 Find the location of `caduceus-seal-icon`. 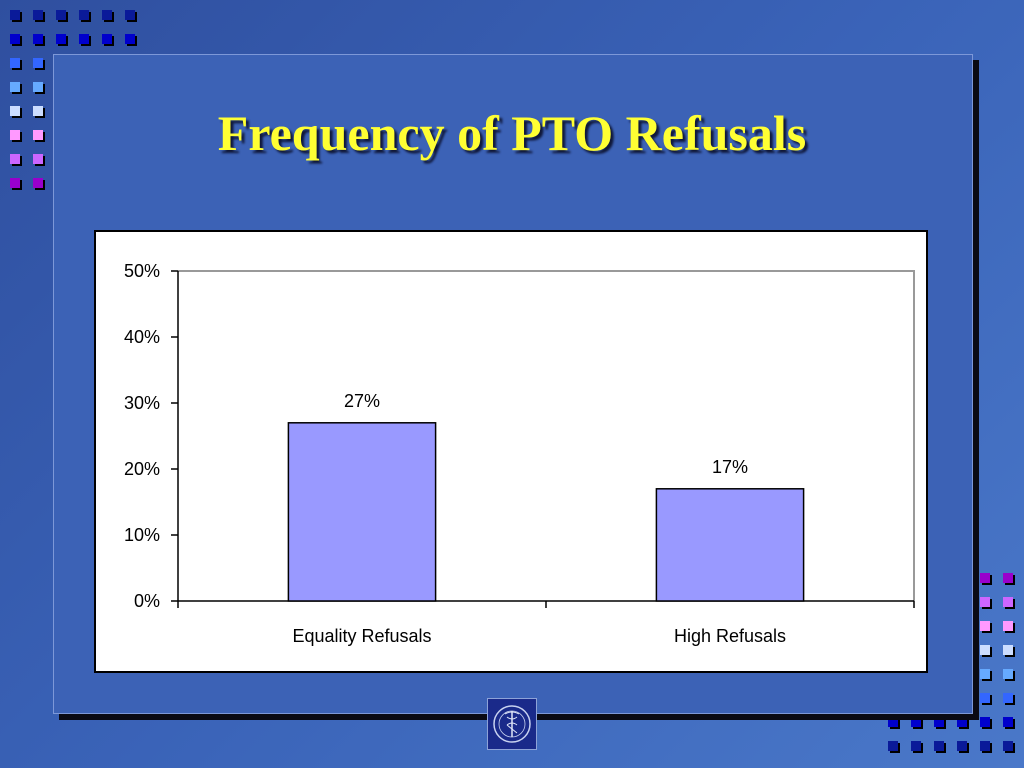

caduceus-seal-icon is located at coordinates (512, 724).